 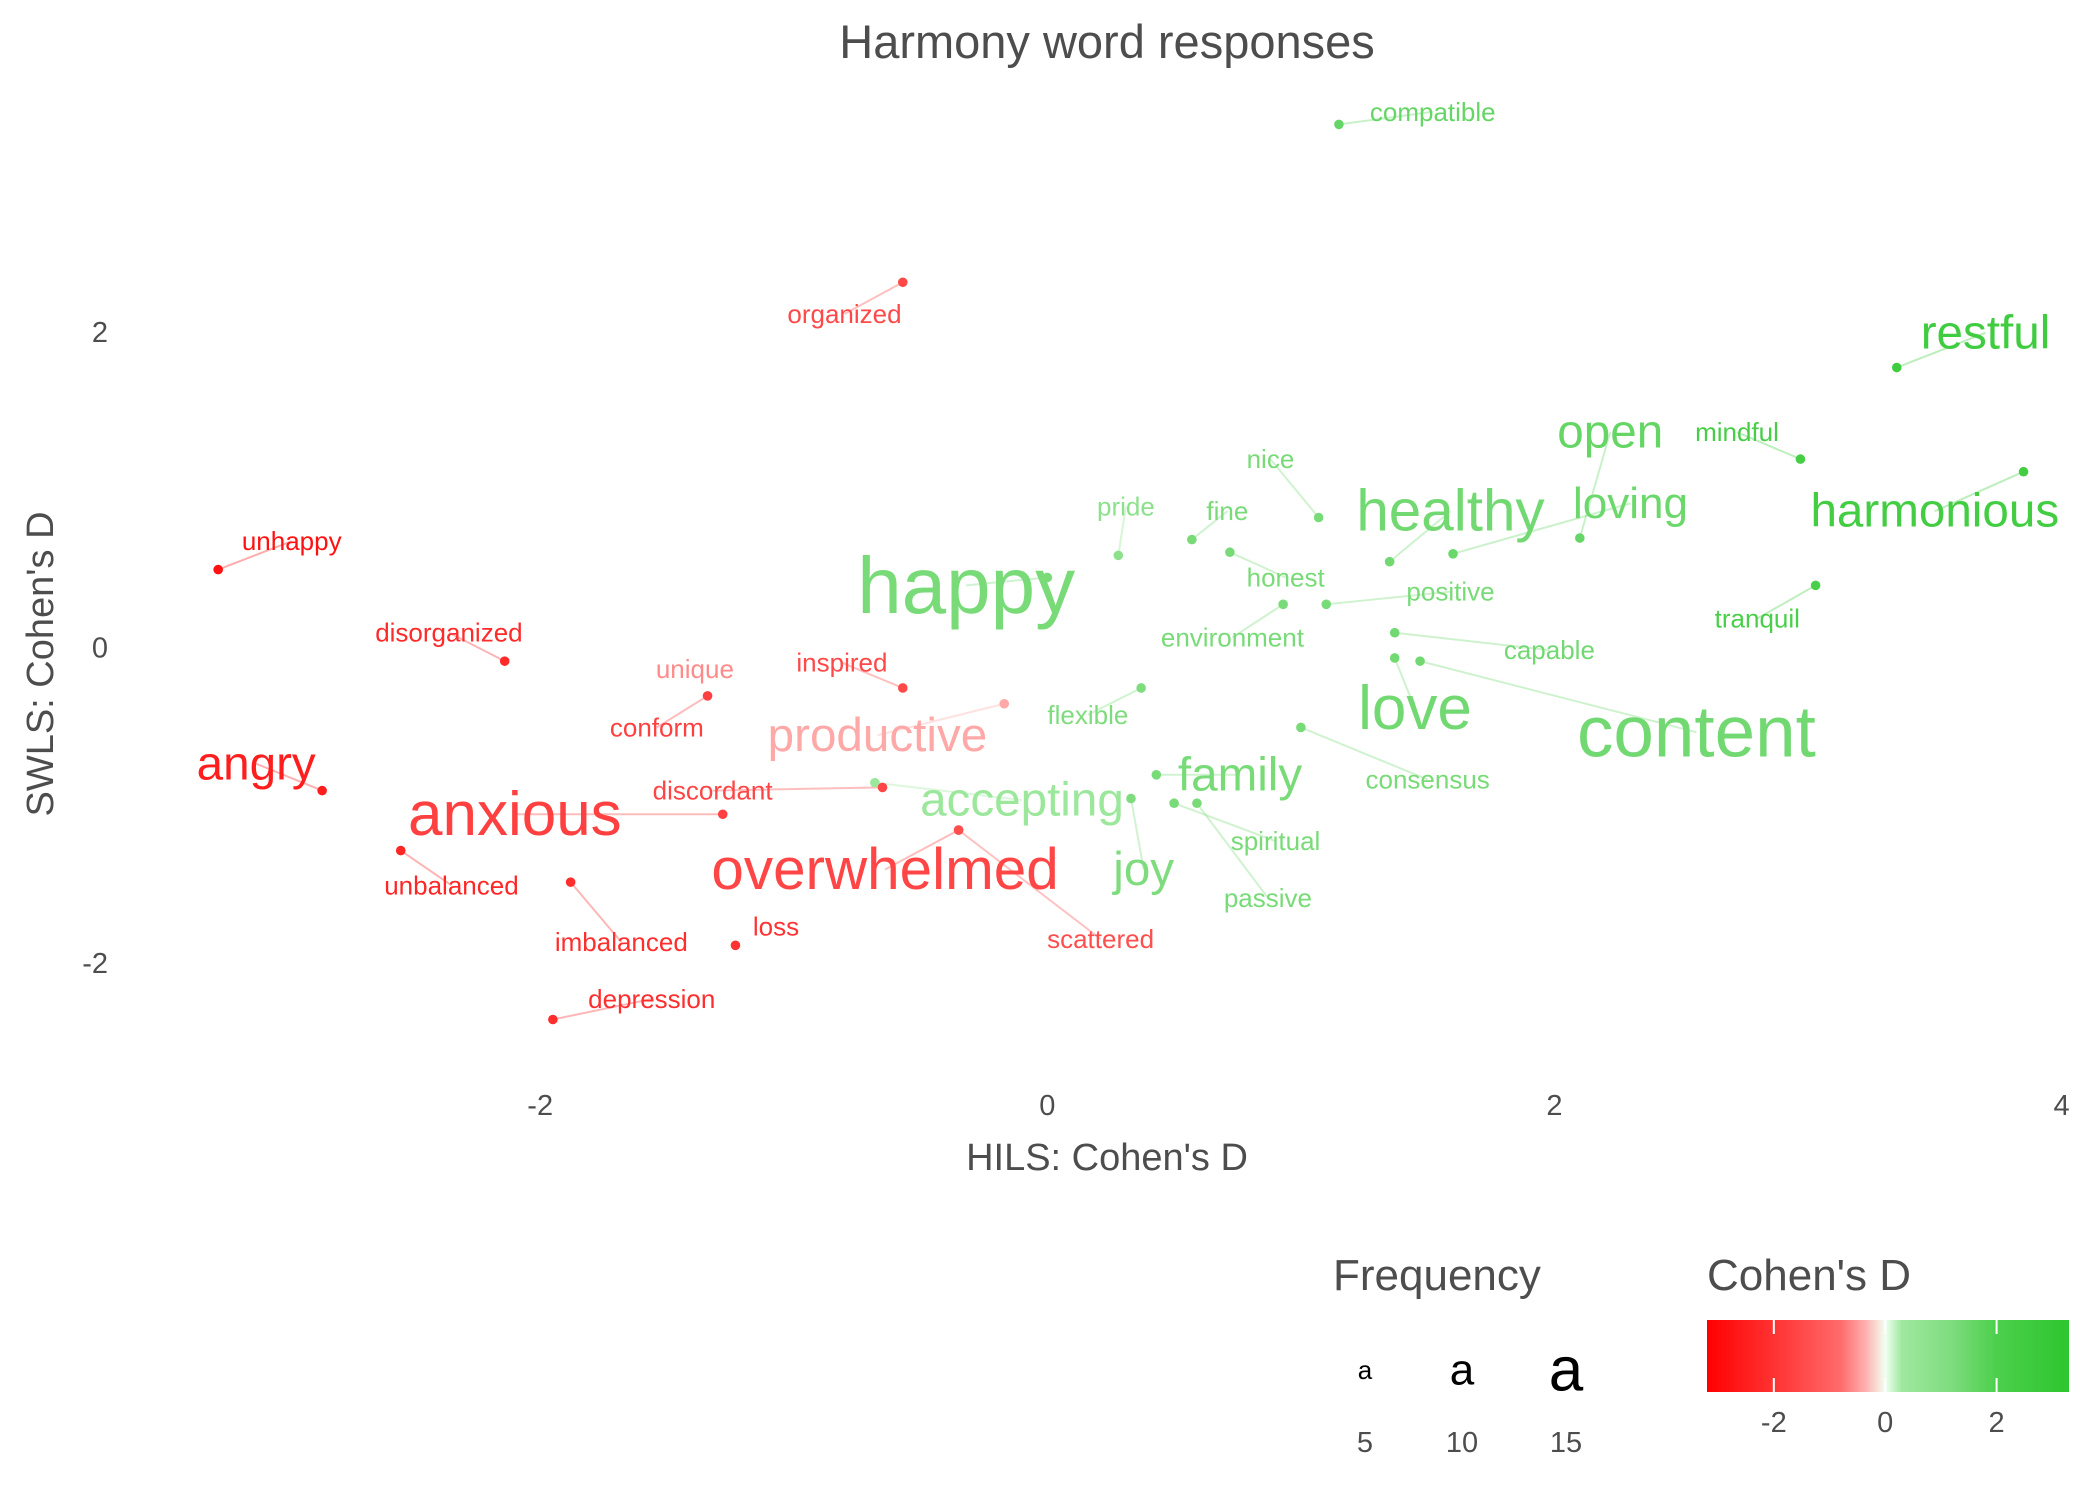 I want to click on frequency-key-label: 5, so click(x=1365, y=1443).